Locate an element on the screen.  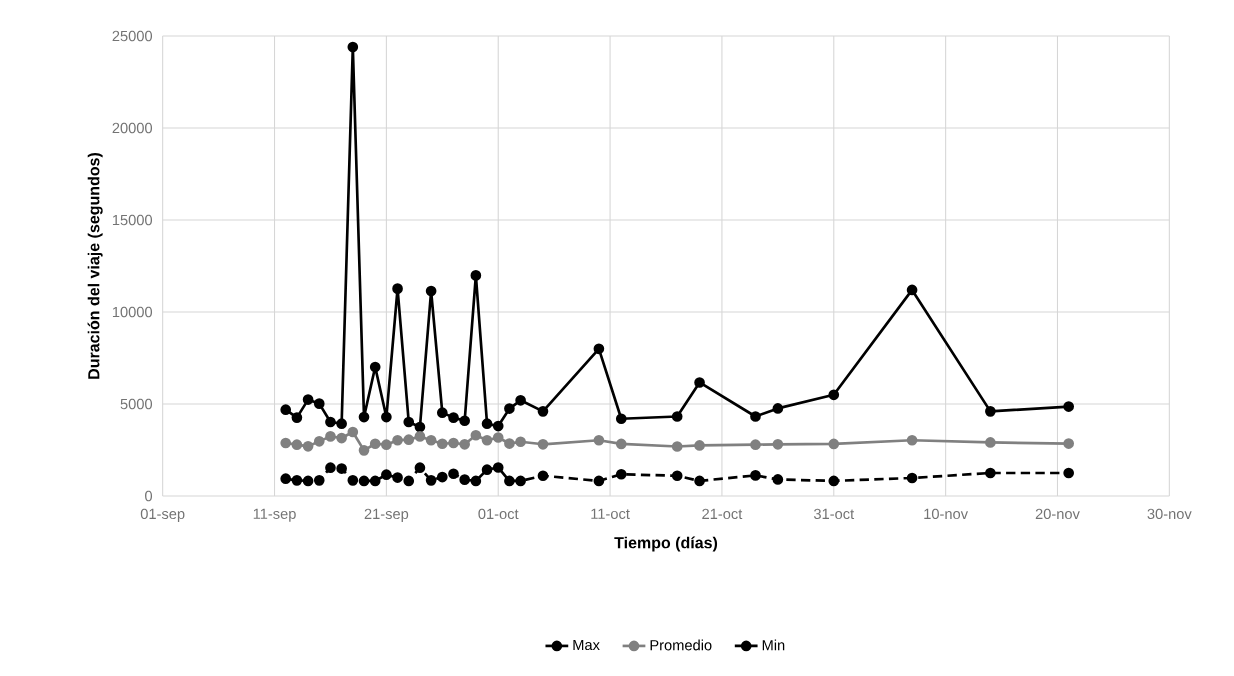
x-tick-label: 01-sep is located at coordinates (162, 515).